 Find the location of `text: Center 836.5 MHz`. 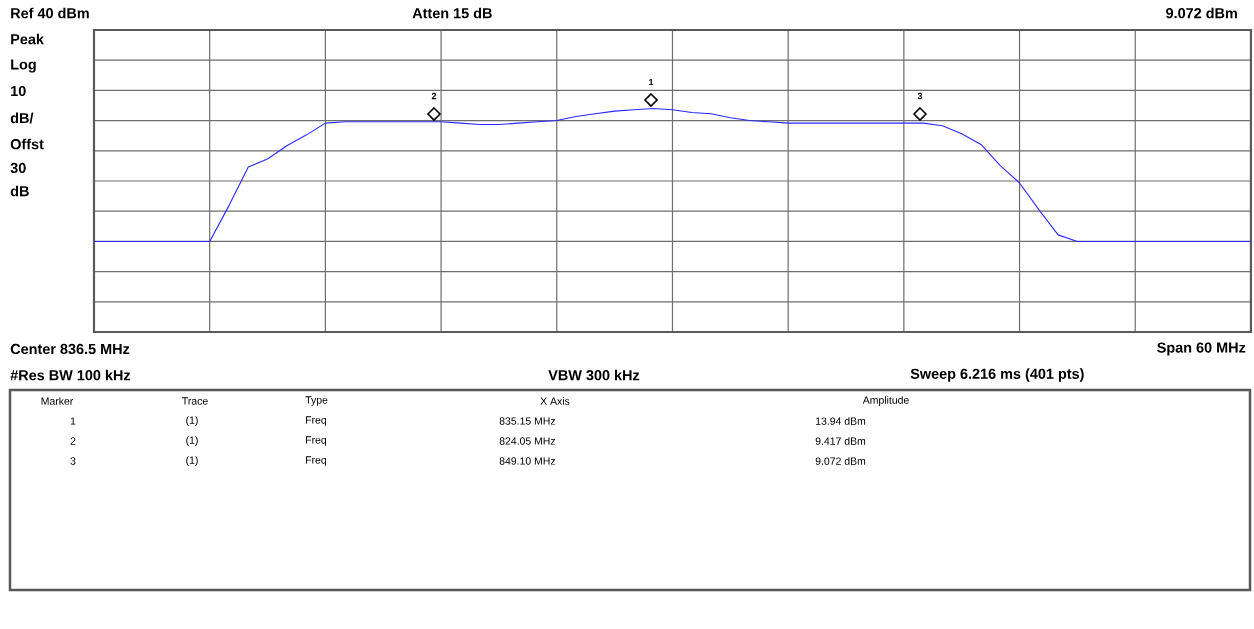

text: Center 836.5 MHz is located at coordinates (70, 349).